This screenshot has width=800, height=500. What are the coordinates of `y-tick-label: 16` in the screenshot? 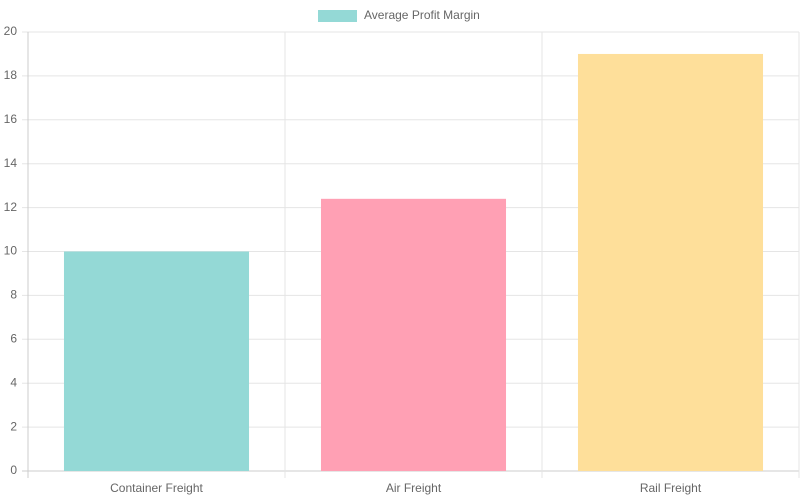 It's located at (11, 119).